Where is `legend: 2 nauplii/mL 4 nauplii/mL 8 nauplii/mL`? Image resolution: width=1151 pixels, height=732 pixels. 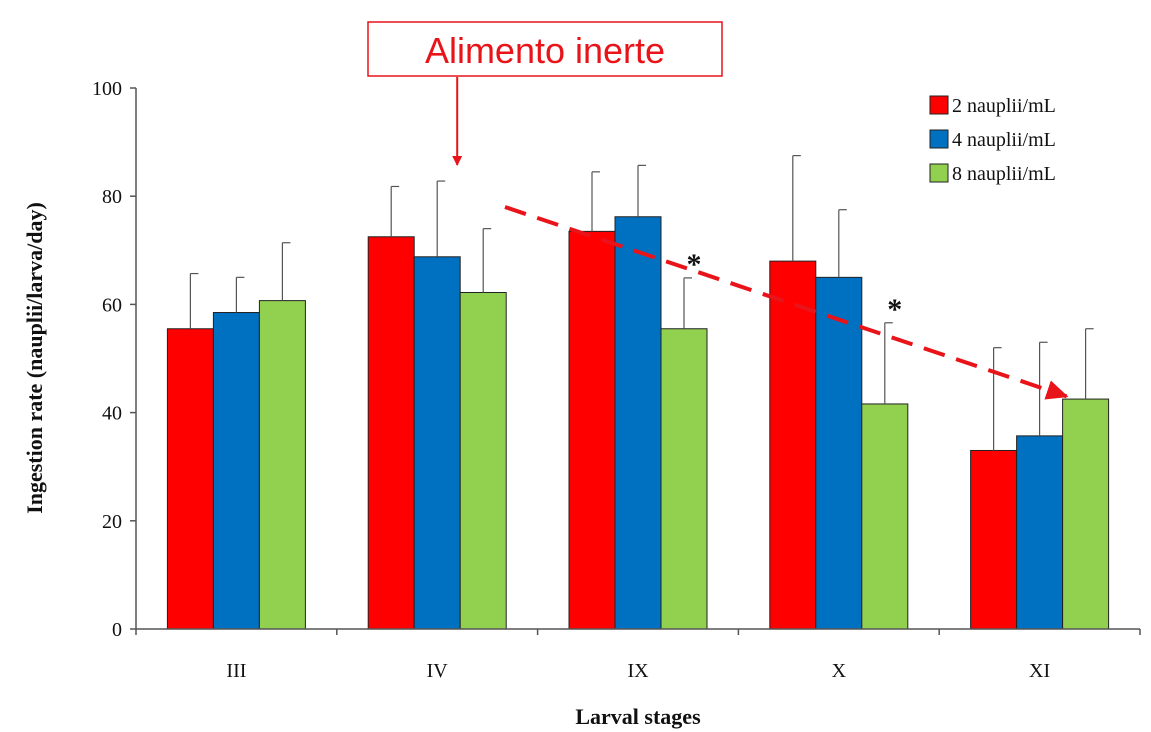
legend: 2 nauplii/mL 4 nauplii/mL 8 nauplii/mL is located at coordinates (992, 140).